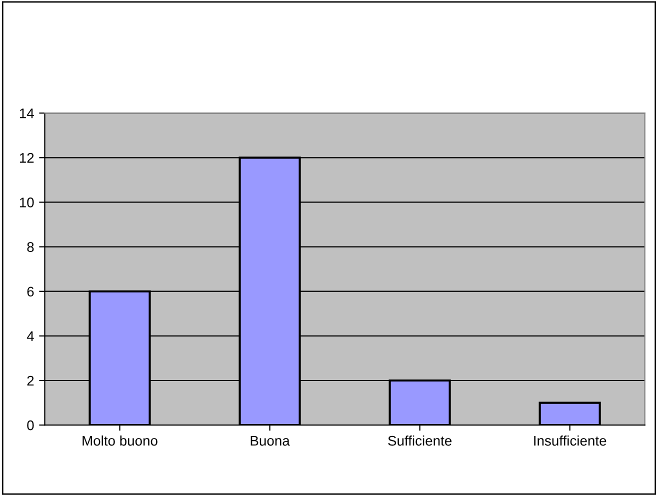 The height and width of the screenshot is (496, 658). I want to click on x-tick-label: Sufficiente, so click(420, 440).